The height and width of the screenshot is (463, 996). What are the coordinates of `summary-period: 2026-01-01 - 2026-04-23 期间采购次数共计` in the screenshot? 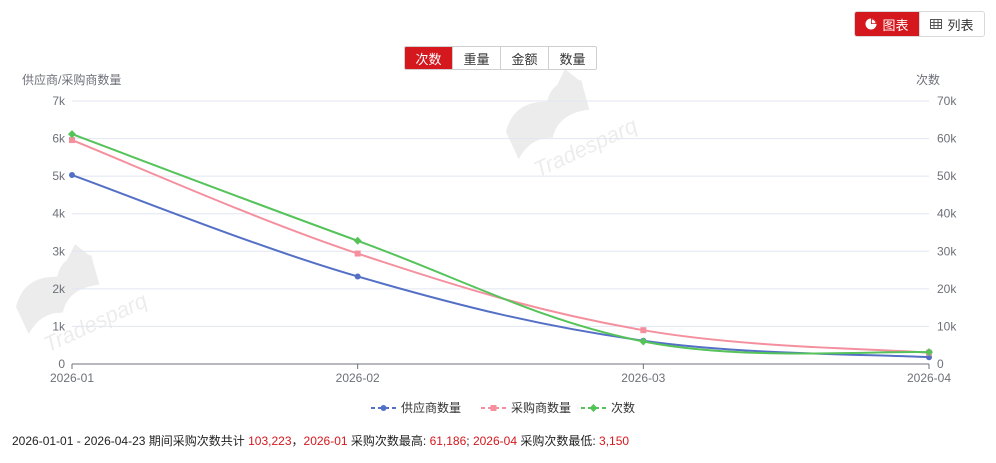 It's located at (130, 441).